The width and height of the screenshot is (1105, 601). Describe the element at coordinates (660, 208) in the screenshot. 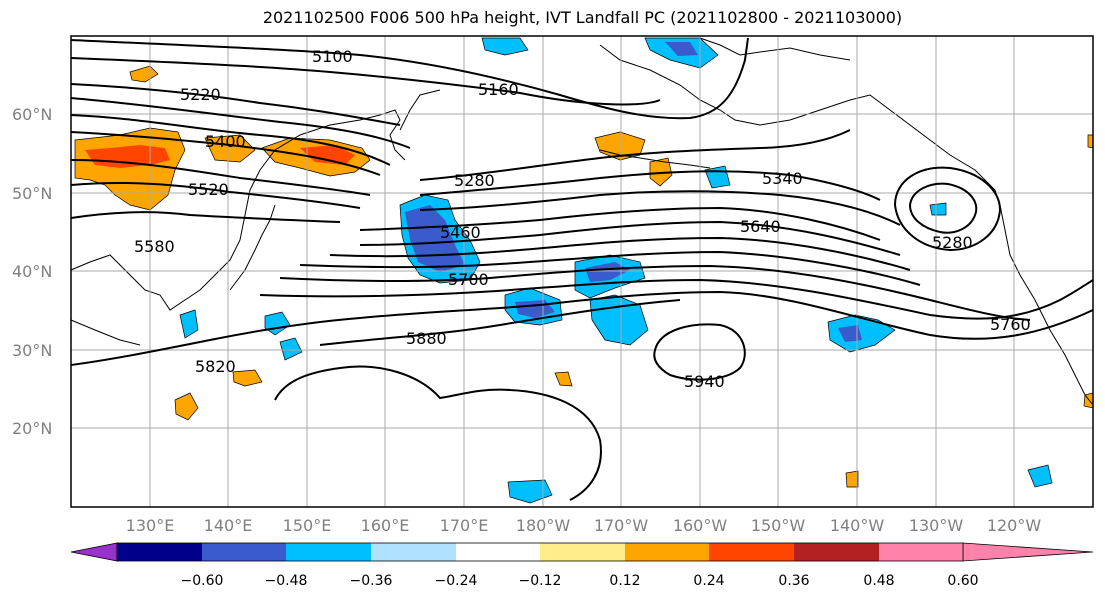

I see `contour-5400-east` at that location.